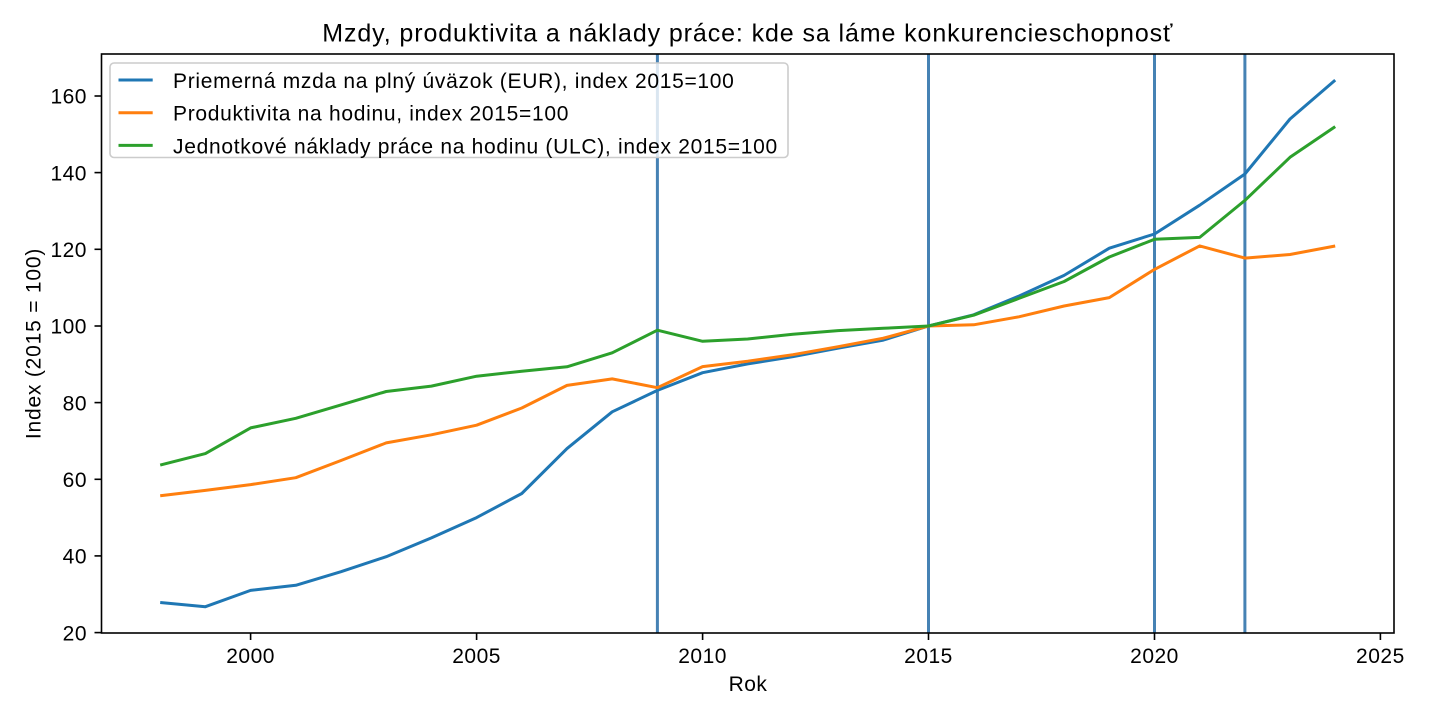  I want to click on svg-text: 20, so click(75, 633).